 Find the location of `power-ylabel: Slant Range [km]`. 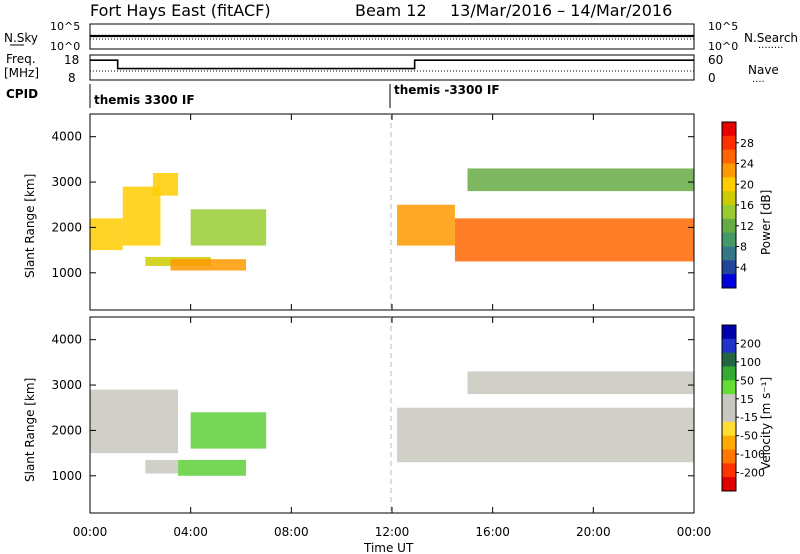

power-ylabel: Slant Range [km] is located at coordinates (30, 226).